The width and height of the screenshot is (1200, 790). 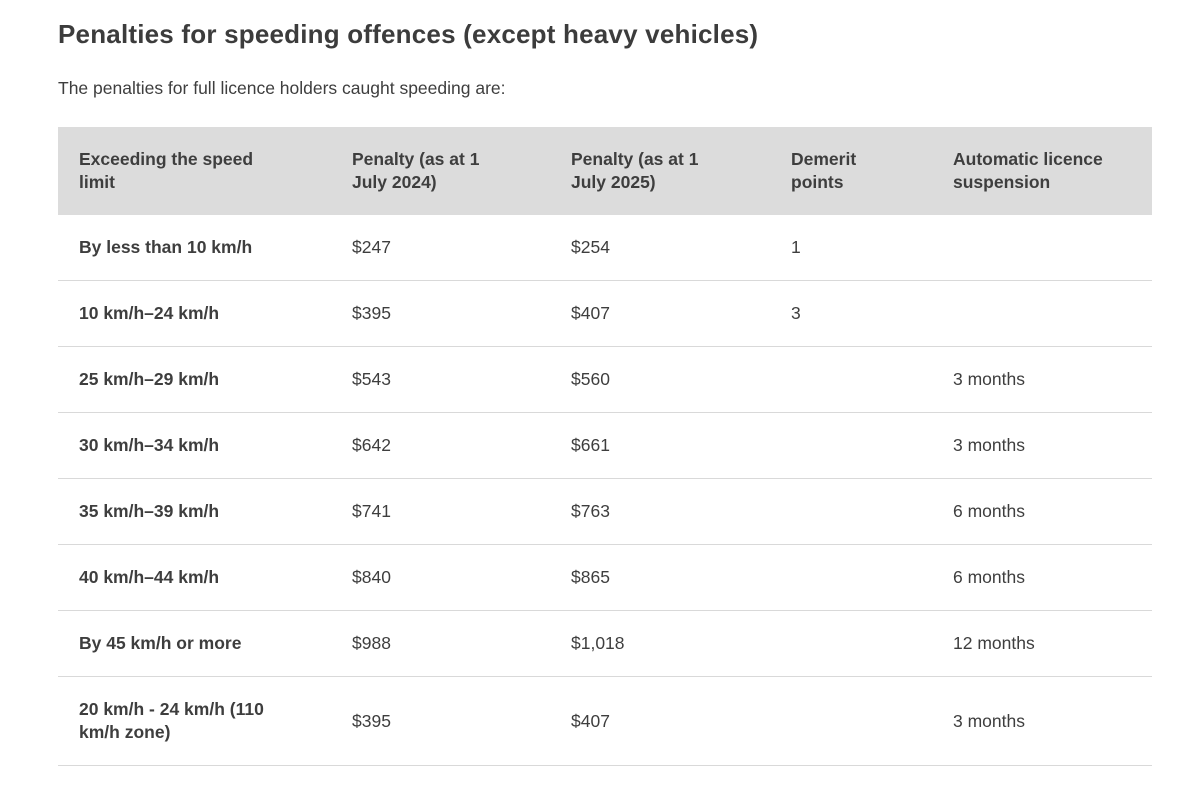 What do you see at coordinates (796, 247) in the screenshot?
I see `cell-demerit-points: 1` at bounding box center [796, 247].